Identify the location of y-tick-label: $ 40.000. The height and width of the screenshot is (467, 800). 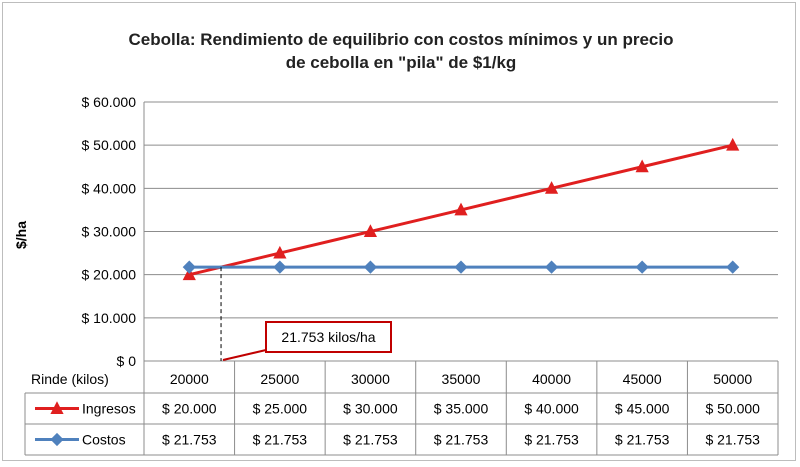
(109, 188).